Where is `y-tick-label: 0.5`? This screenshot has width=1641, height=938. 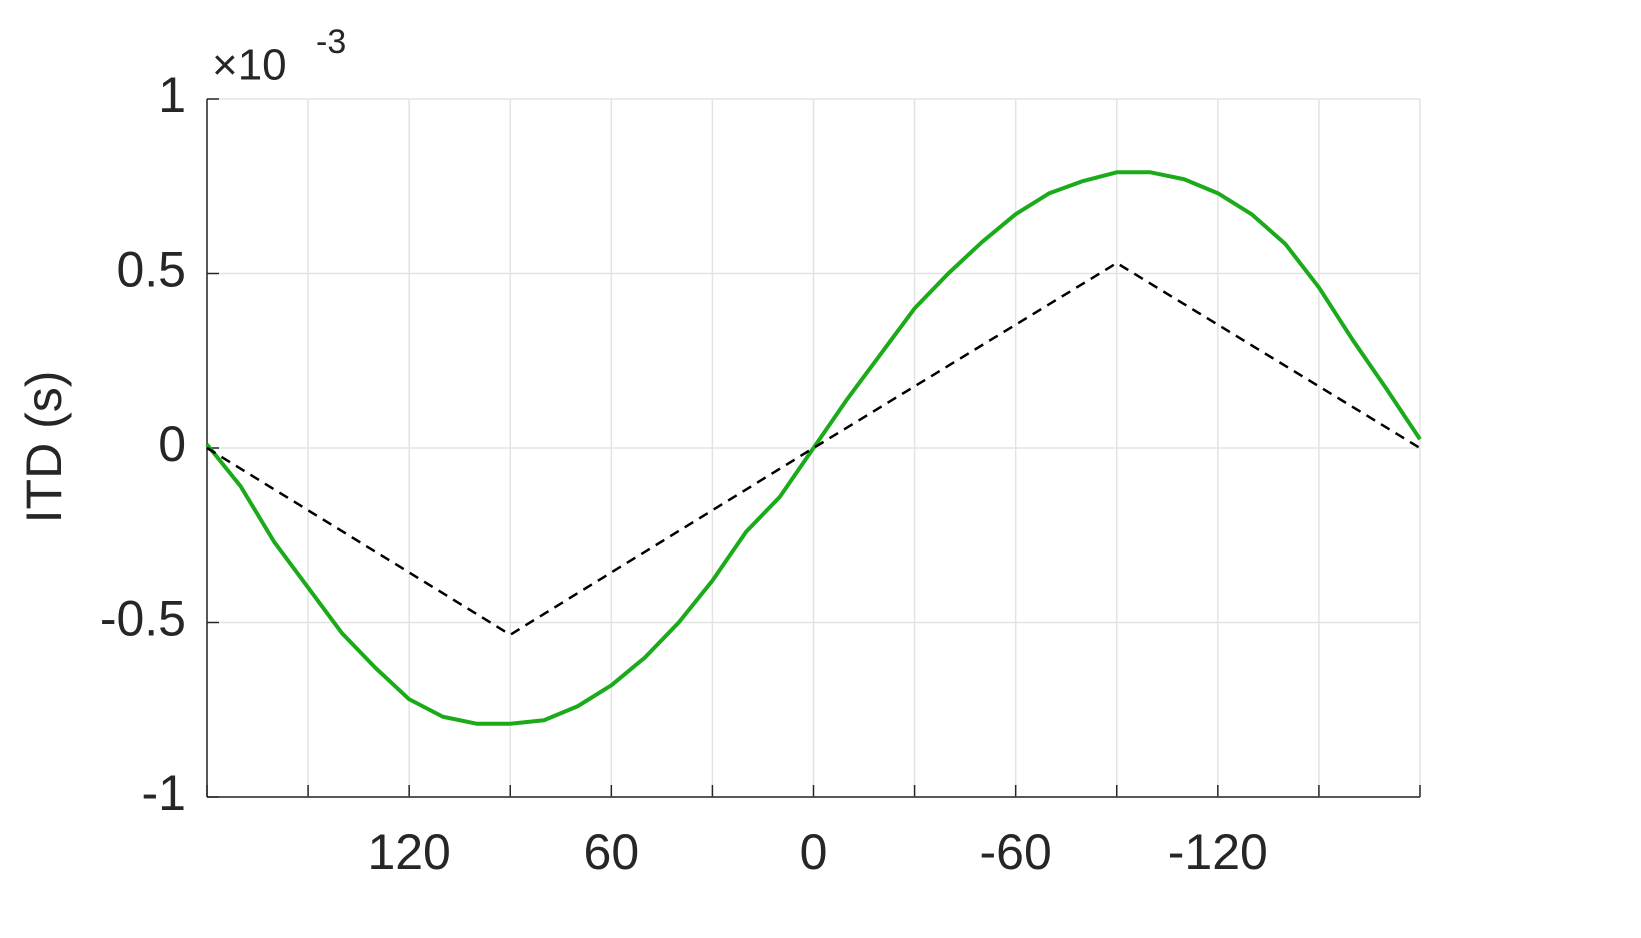 y-tick-label: 0.5 is located at coordinates (151, 270).